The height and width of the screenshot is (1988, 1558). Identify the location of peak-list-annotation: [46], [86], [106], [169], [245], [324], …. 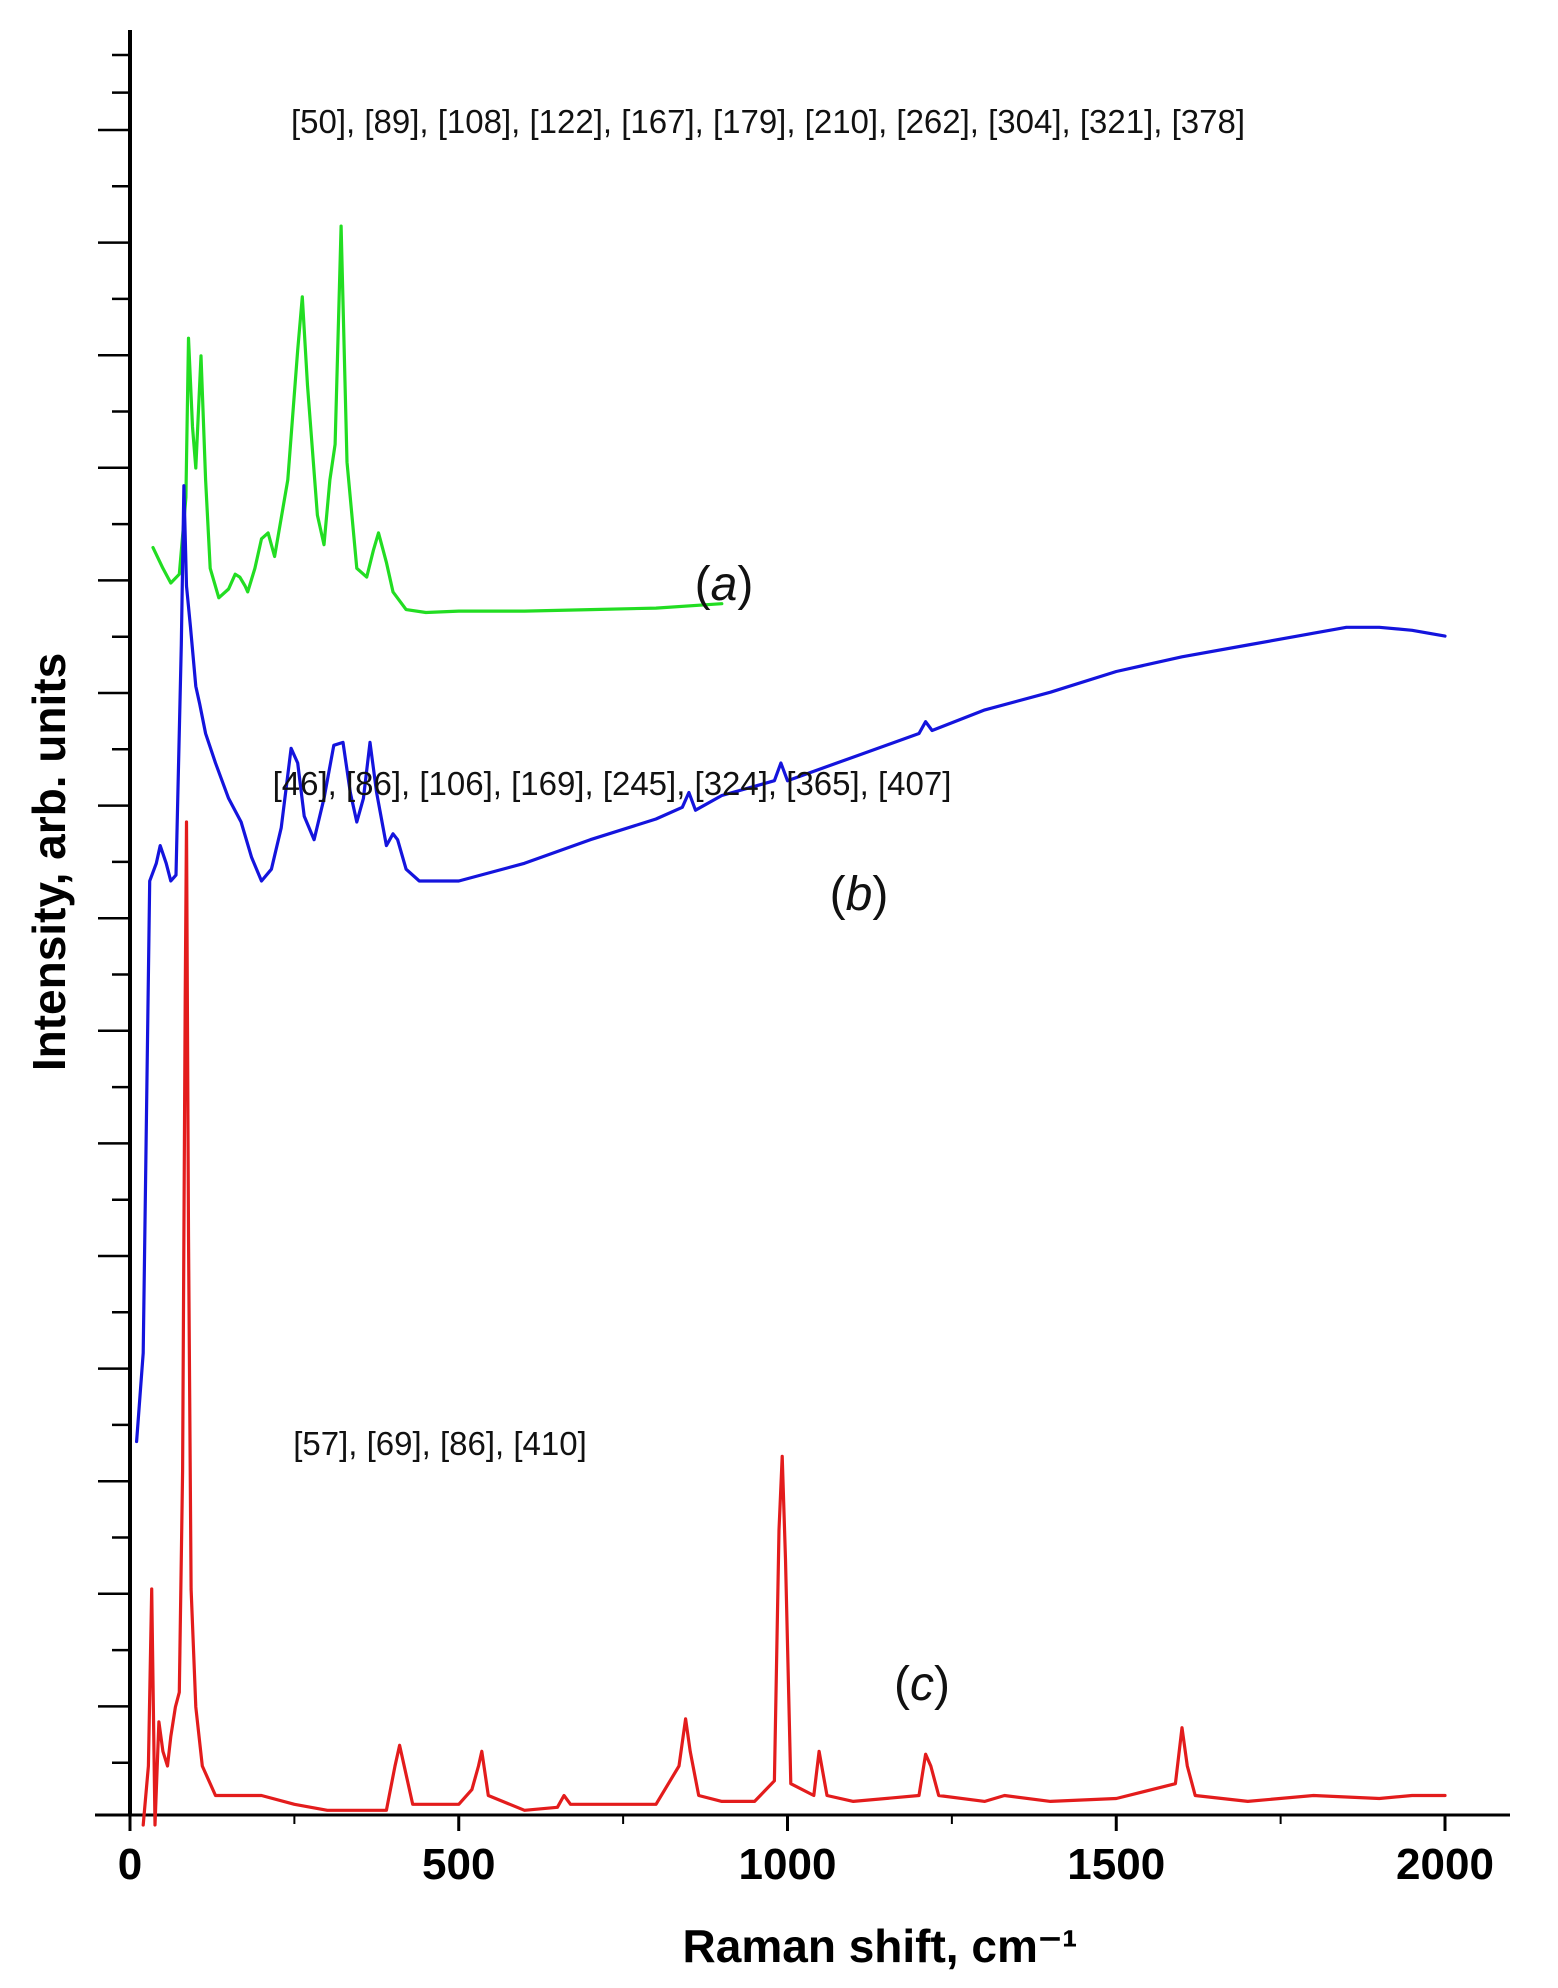
(612, 783).